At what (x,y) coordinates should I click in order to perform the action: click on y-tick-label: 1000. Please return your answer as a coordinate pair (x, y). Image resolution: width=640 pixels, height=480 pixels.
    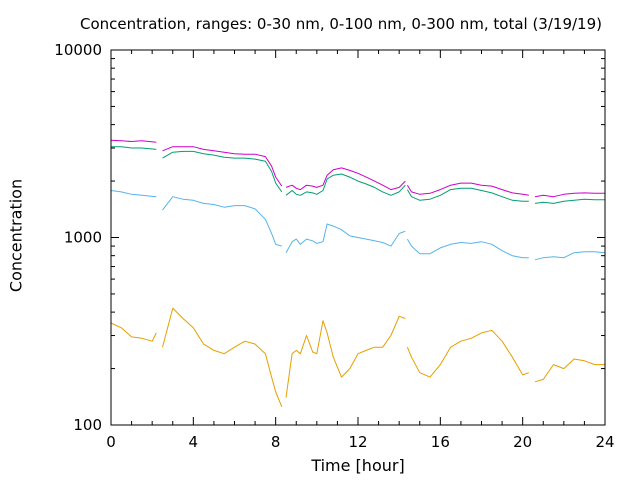
    Looking at the image, I should click on (83, 238).